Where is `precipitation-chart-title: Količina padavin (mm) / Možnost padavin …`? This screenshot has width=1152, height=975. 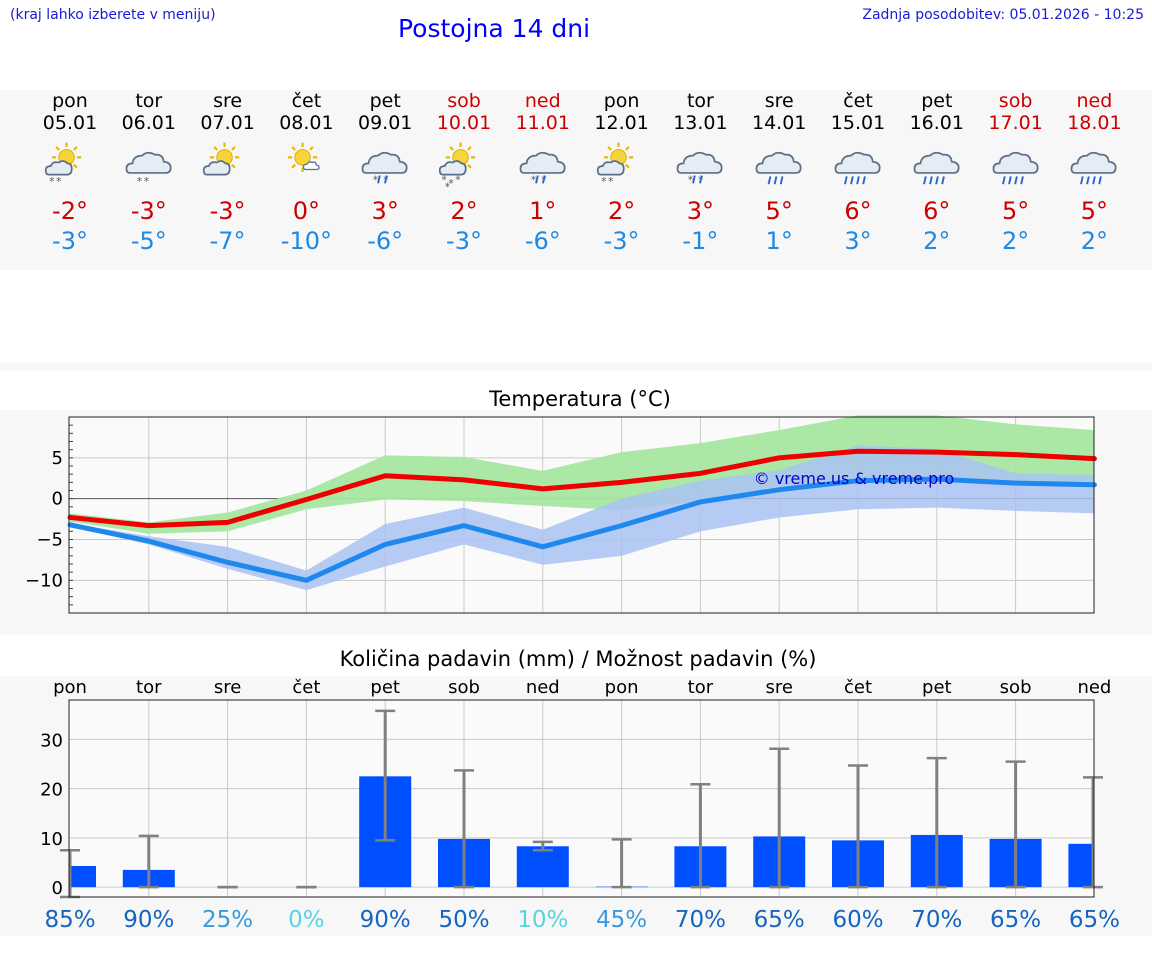 precipitation-chart-title: Količina padavin (mm) / Možnost padavin … is located at coordinates (578, 659).